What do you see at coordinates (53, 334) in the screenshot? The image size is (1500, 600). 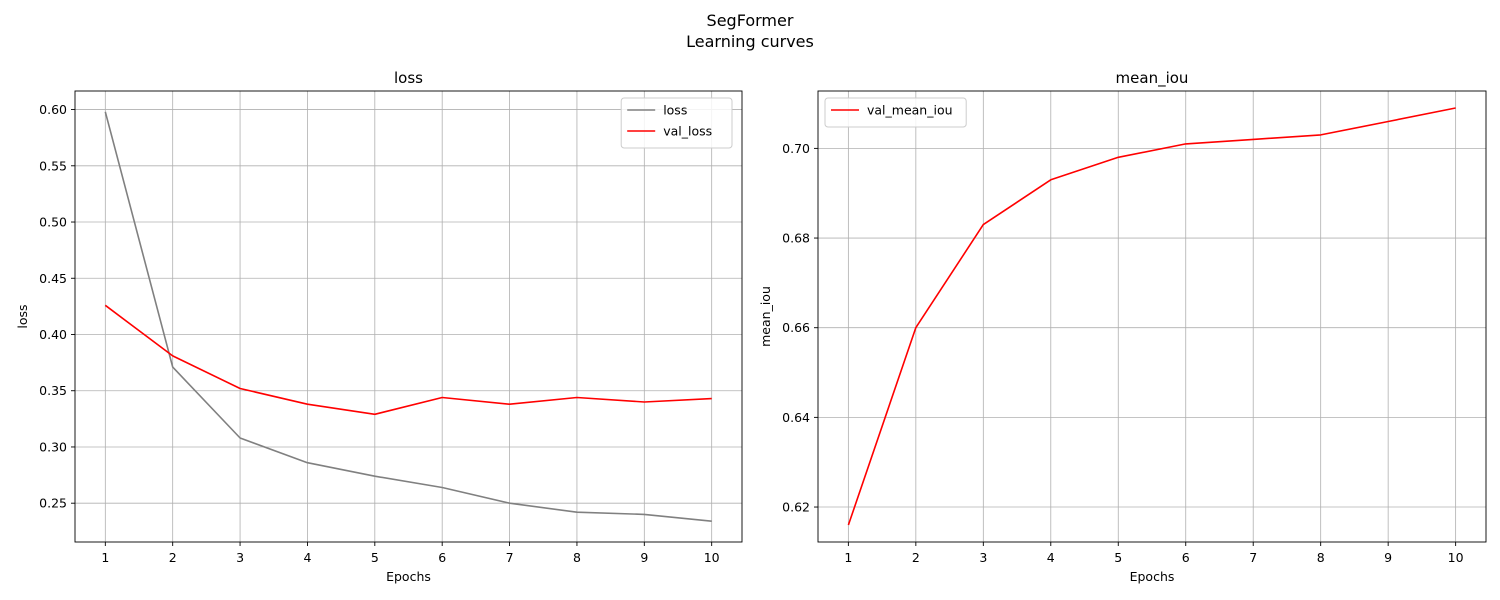 I see `y-tick-label: 0.40` at bounding box center [53, 334].